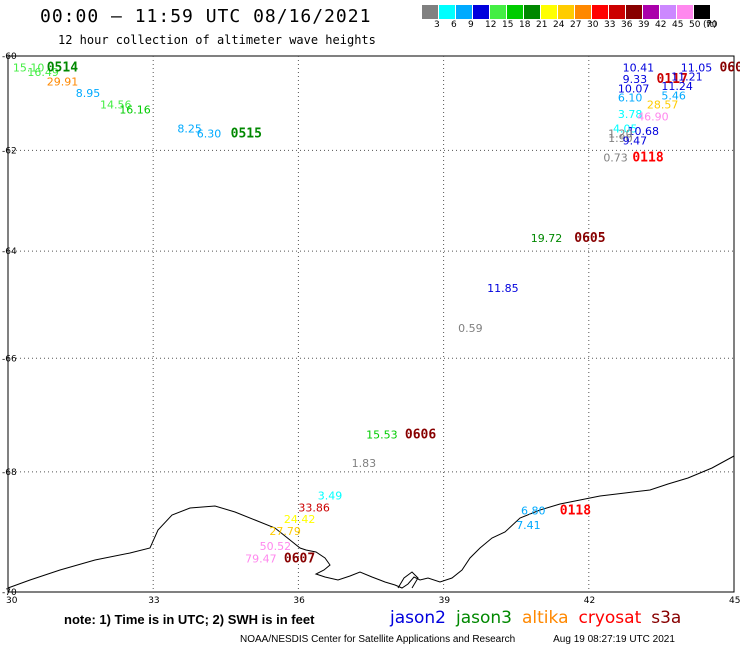  I want to click on lon-tick-label: 39, so click(445, 601).